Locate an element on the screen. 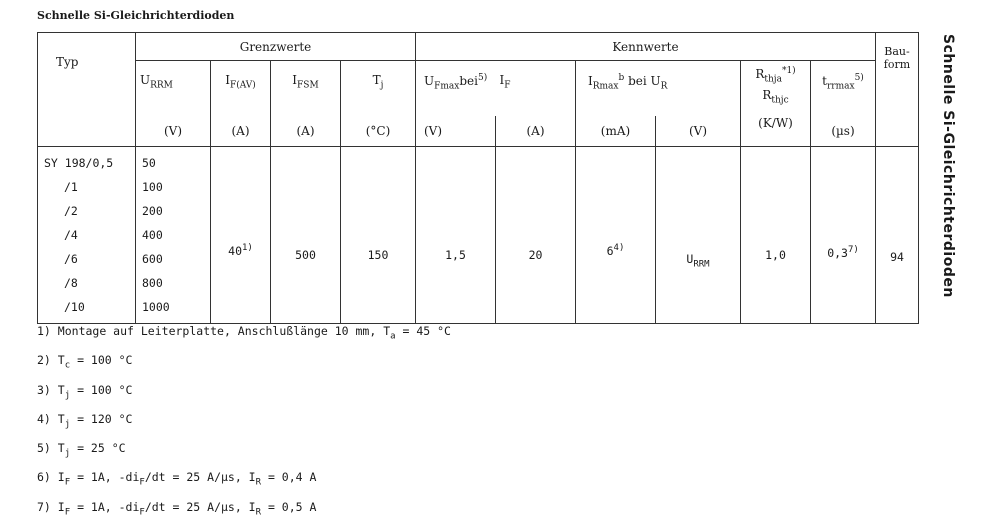 Image resolution: width=1000 pixels, height=524 pixels. col-trr: trrmax5) is located at coordinates (843, 88).